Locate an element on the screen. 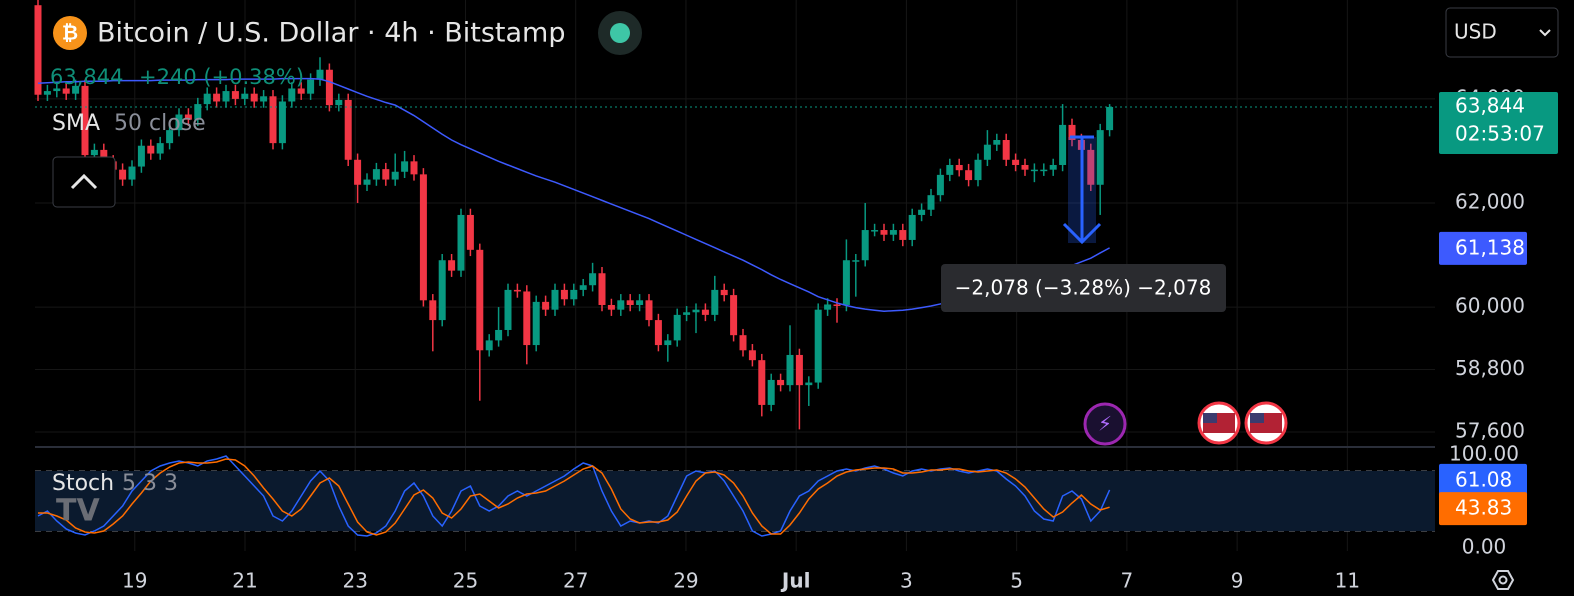  y-tick-label: 62,000 is located at coordinates (1490, 201).